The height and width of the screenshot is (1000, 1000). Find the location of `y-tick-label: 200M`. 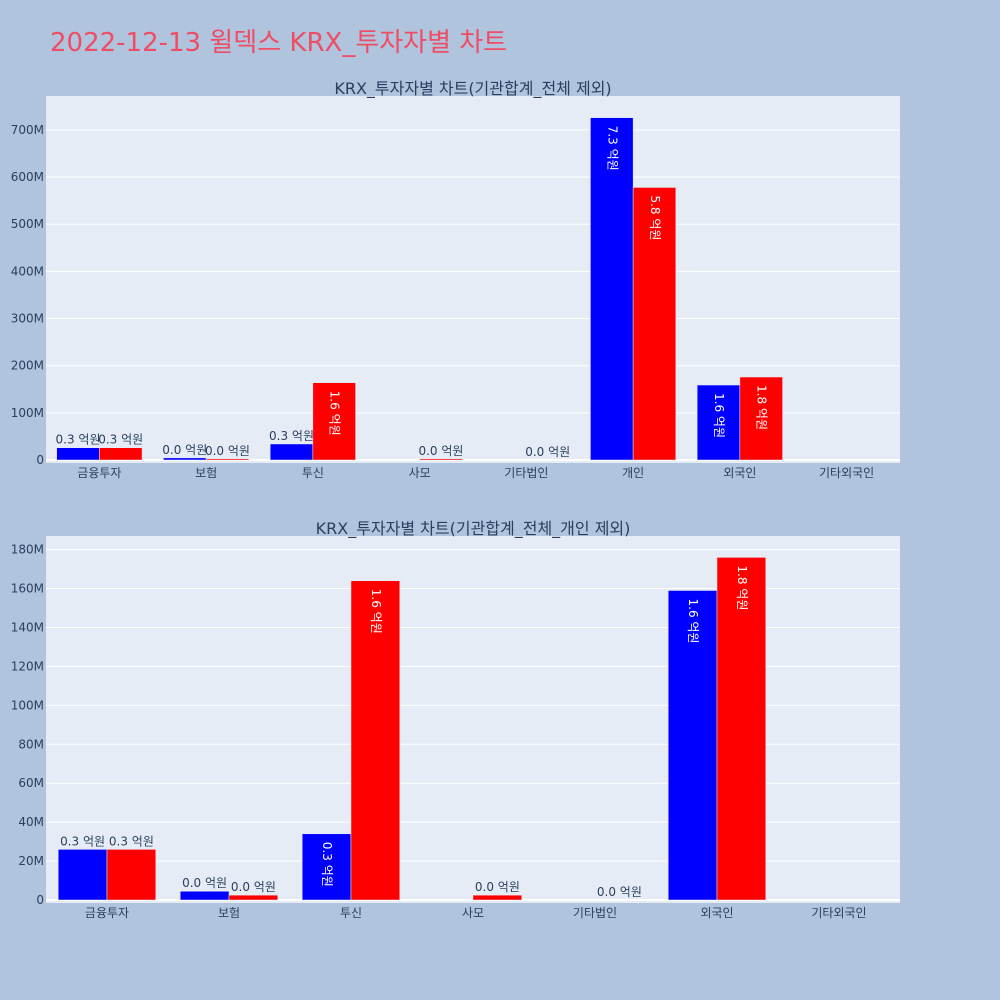

y-tick-label: 200M is located at coordinates (27, 366).